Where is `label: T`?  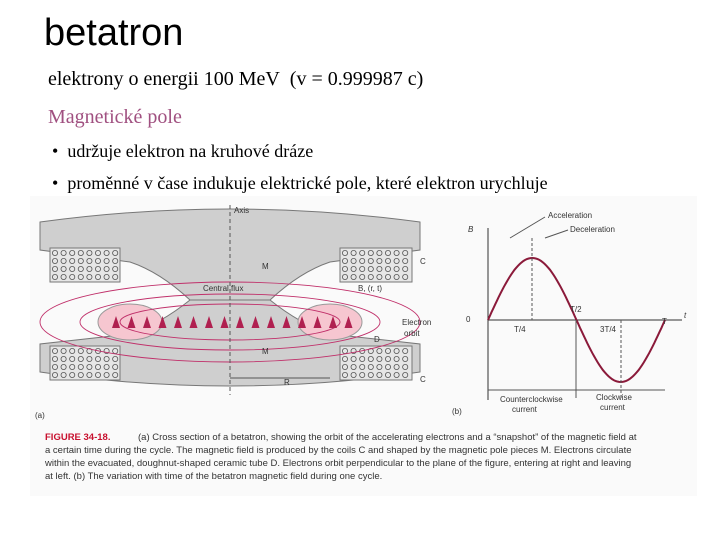 label: T is located at coordinates (664, 321).